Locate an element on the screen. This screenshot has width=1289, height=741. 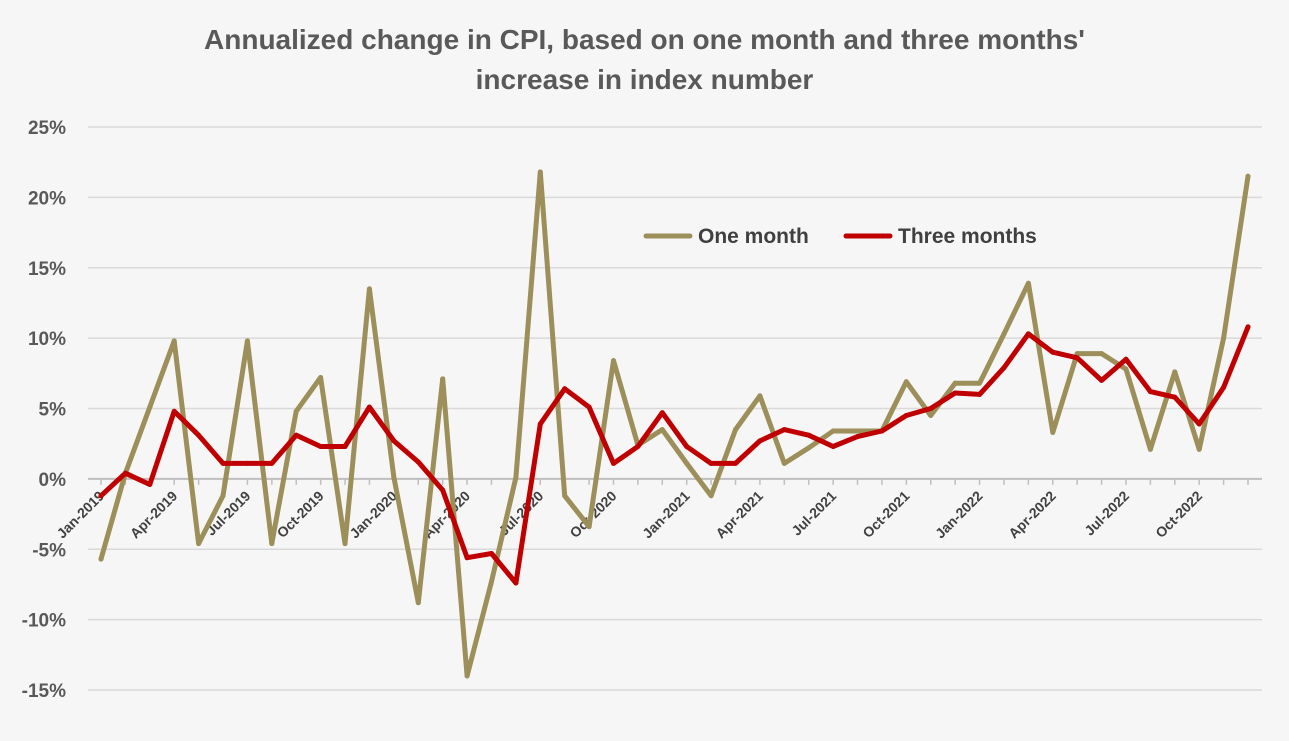
y-tick-label: 25% is located at coordinates (47, 128).